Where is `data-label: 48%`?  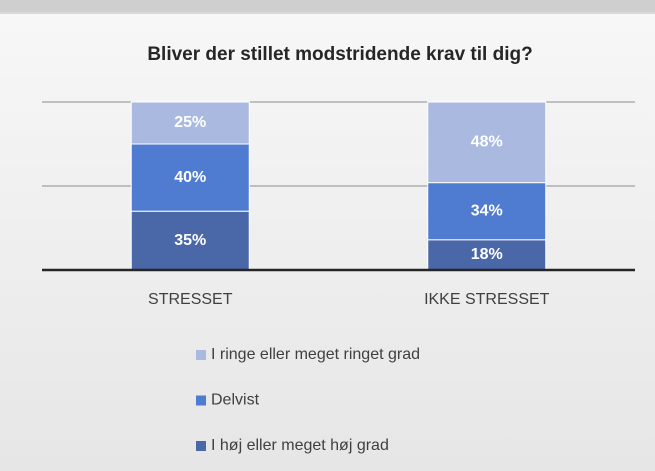
data-label: 48% is located at coordinates (487, 142).